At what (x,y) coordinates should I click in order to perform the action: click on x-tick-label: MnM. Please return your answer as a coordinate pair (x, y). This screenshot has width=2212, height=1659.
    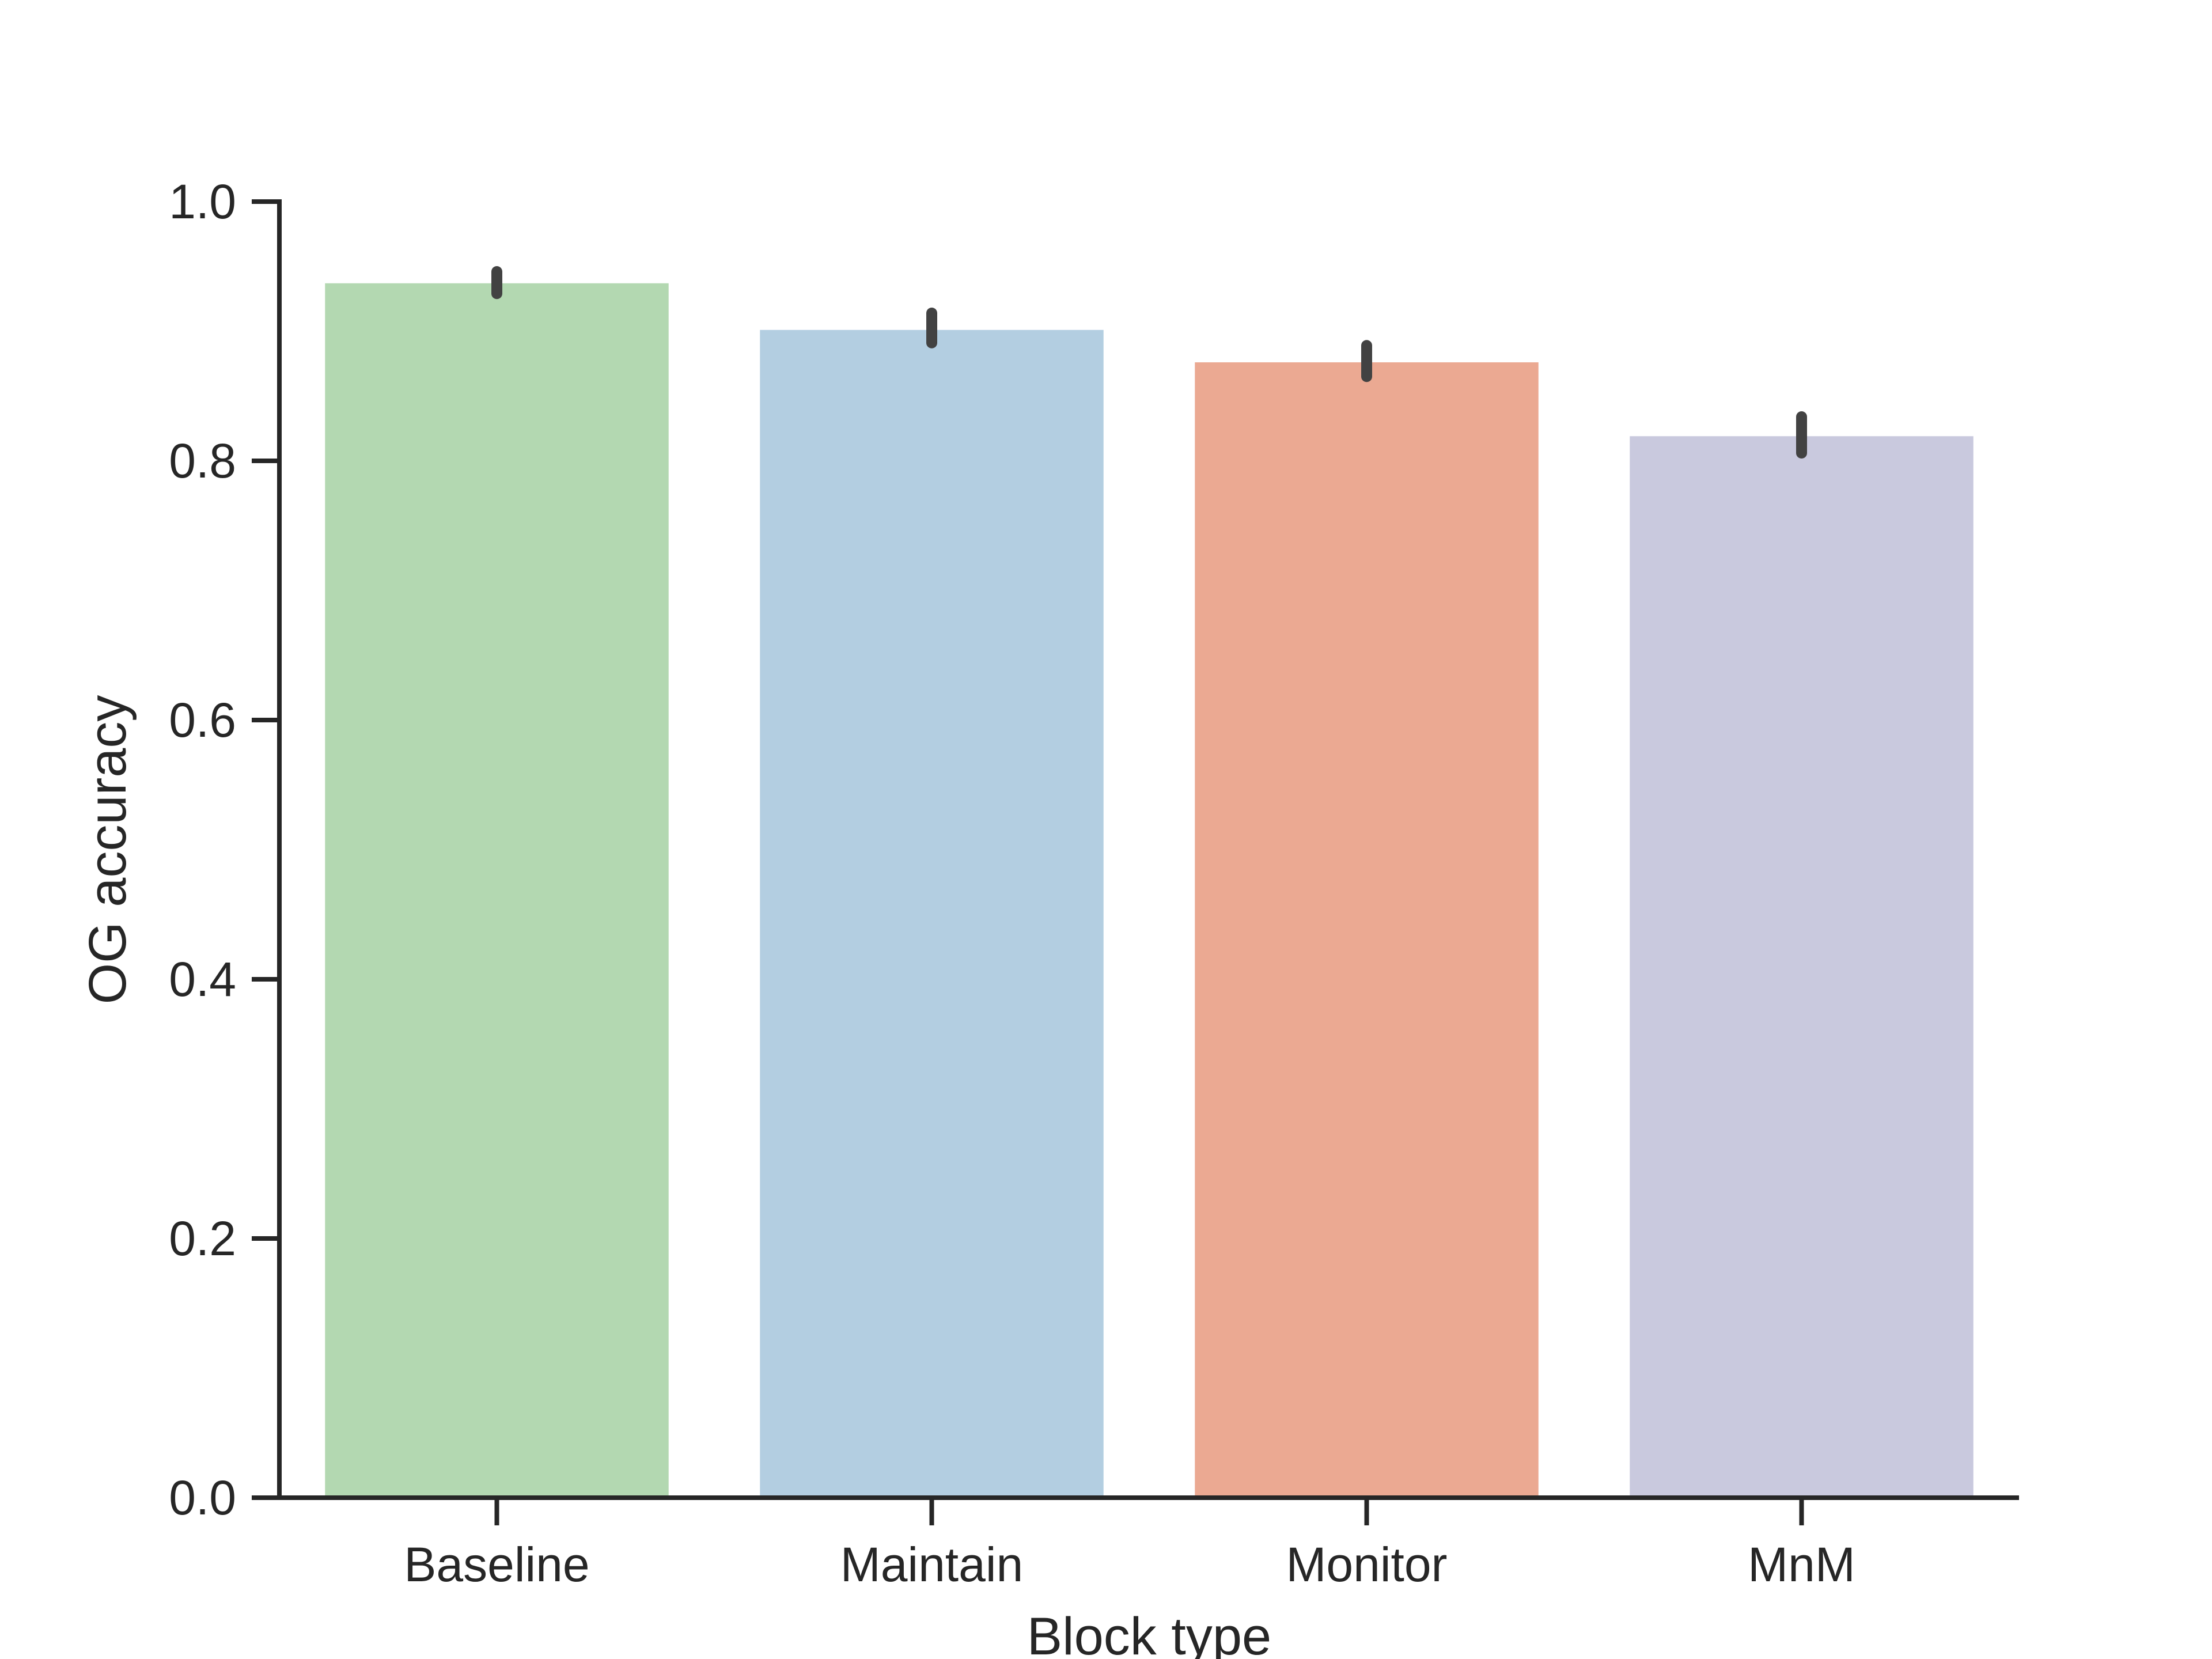
    Looking at the image, I should click on (1801, 1564).